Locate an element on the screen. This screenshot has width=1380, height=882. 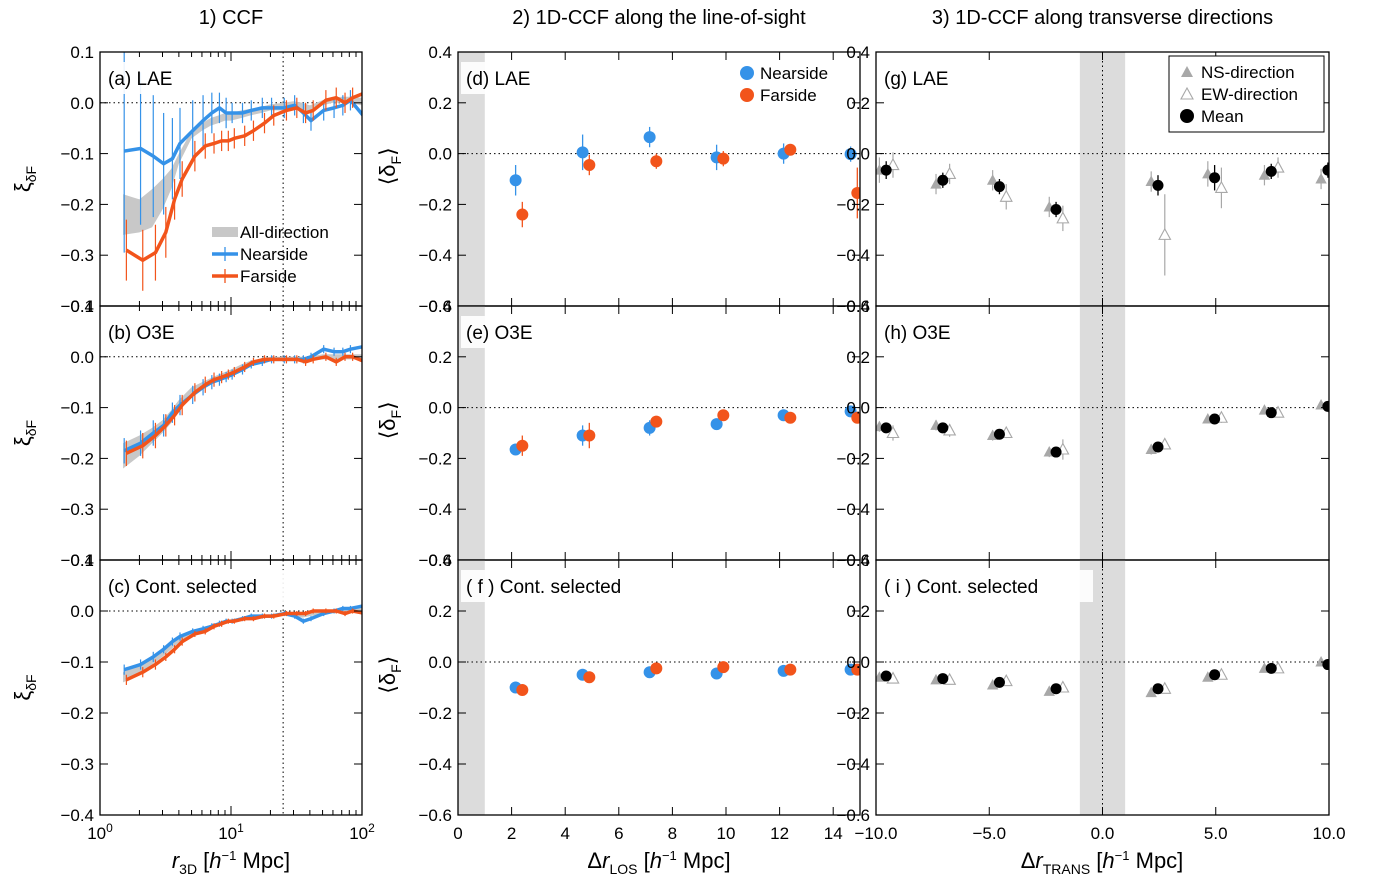
xlabel-part: h is located at coordinates (656, 860).